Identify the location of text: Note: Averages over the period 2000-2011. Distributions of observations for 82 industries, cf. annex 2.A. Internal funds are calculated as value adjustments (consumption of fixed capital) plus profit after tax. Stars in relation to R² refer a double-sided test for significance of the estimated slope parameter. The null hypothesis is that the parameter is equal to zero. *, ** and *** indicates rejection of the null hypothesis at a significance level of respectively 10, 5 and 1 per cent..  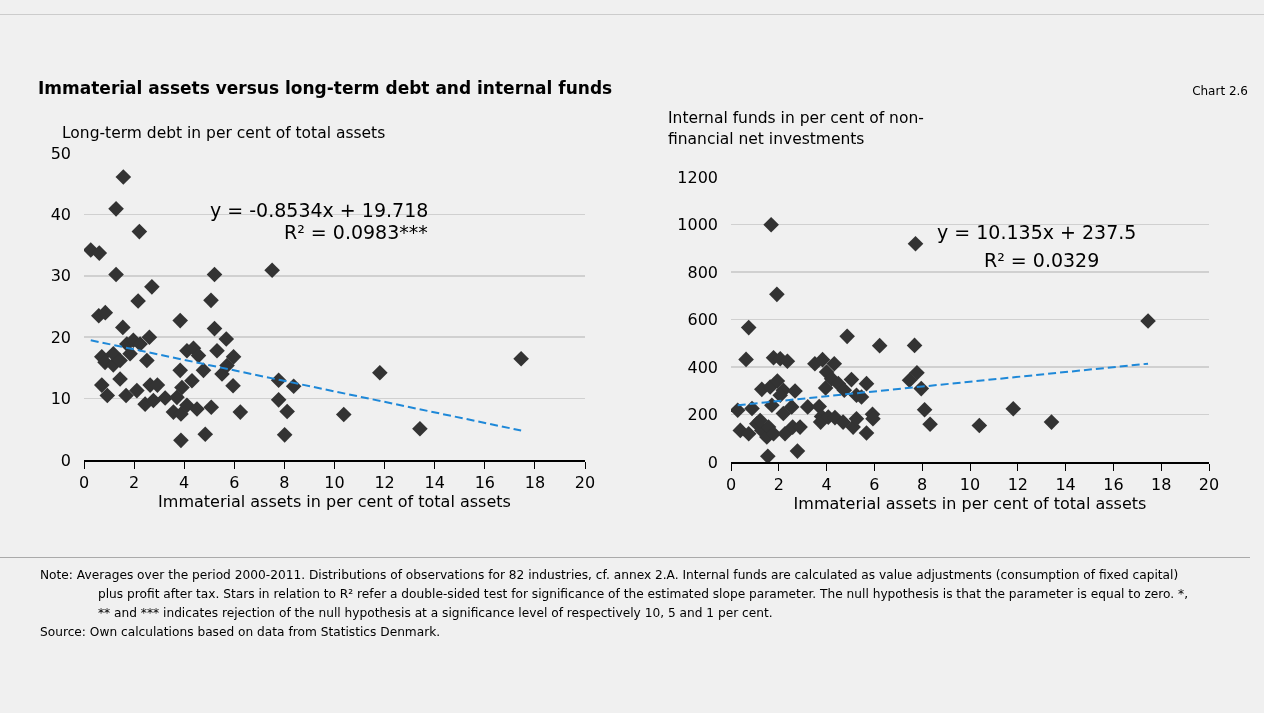
(615, 594).